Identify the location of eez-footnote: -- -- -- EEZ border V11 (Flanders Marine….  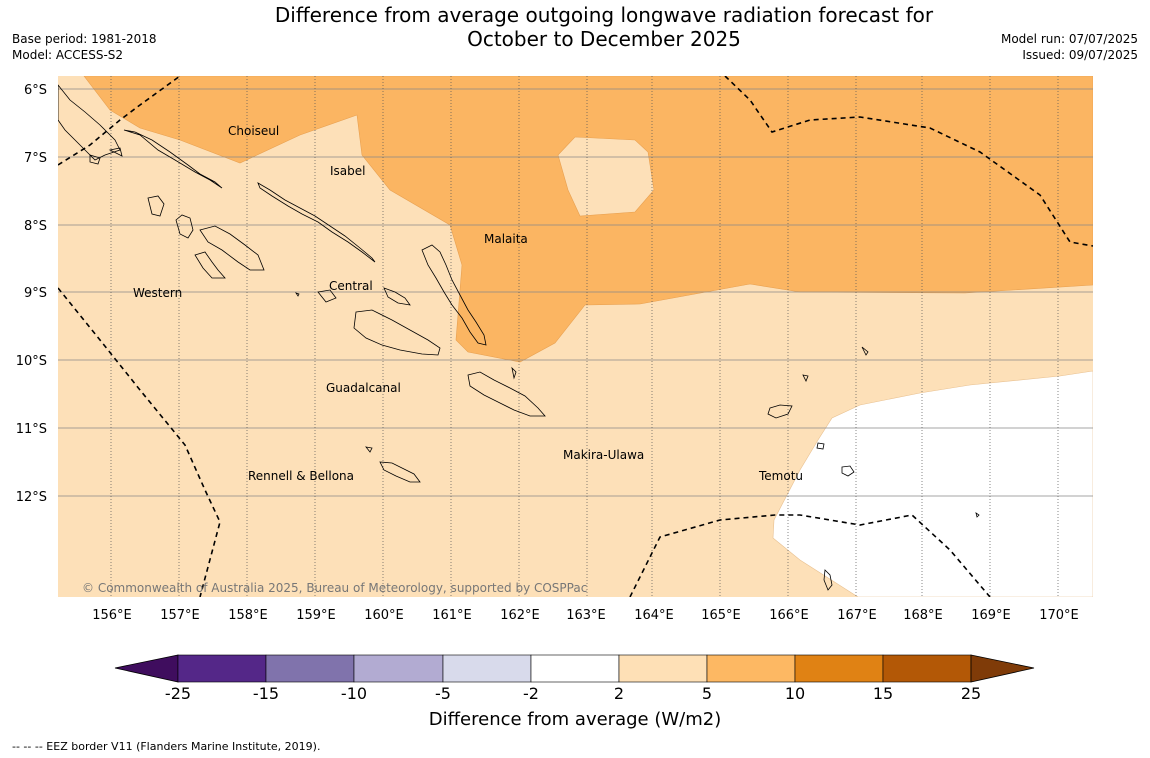
(166, 746).